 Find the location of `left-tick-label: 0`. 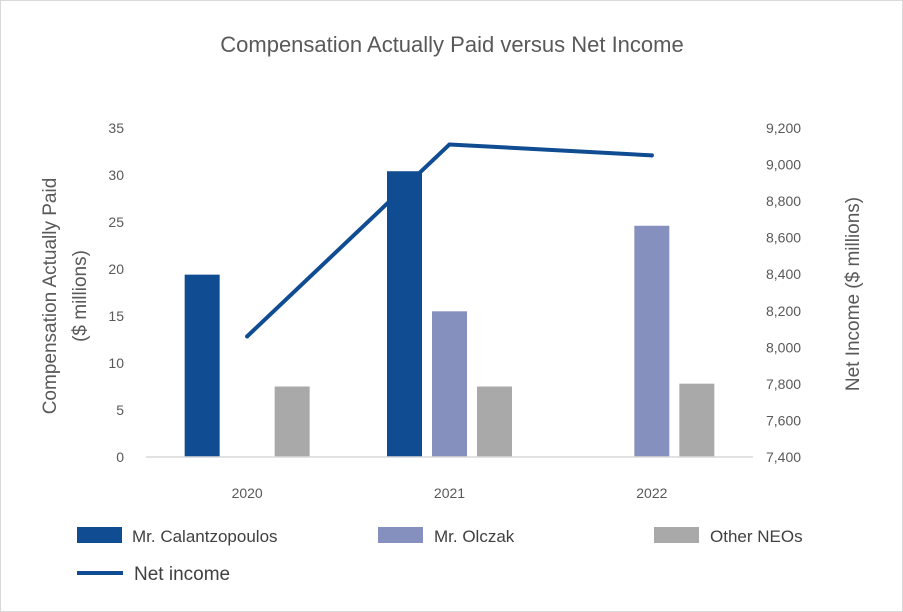

left-tick-label: 0 is located at coordinates (120, 457).